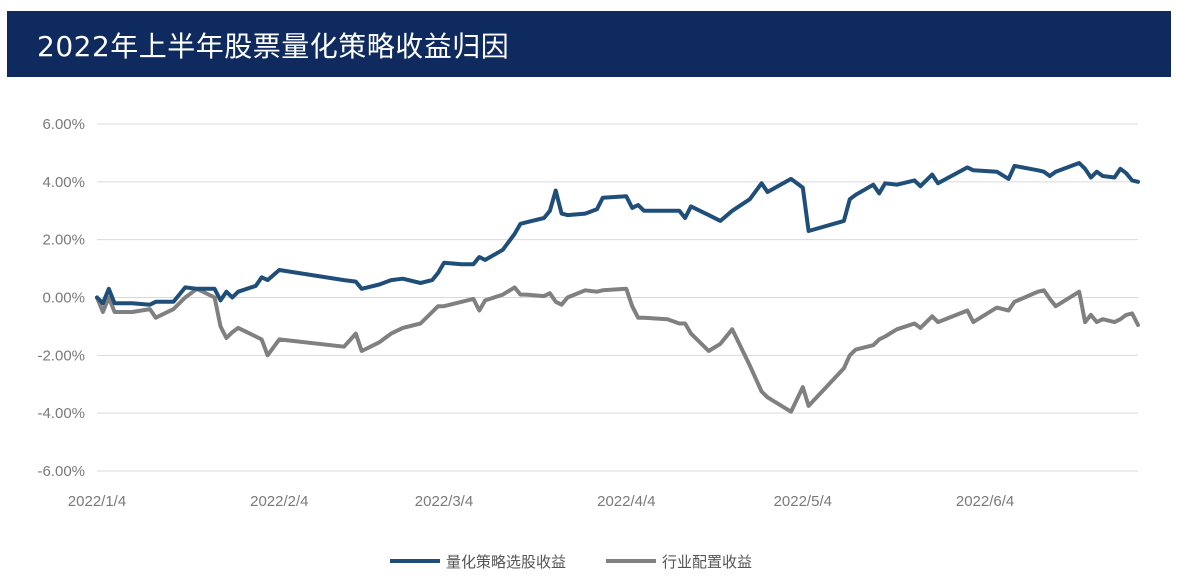 This screenshot has width=1177, height=586. What do you see at coordinates (63, 240) in the screenshot?
I see `y-tick-label: 2.00%` at bounding box center [63, 240].